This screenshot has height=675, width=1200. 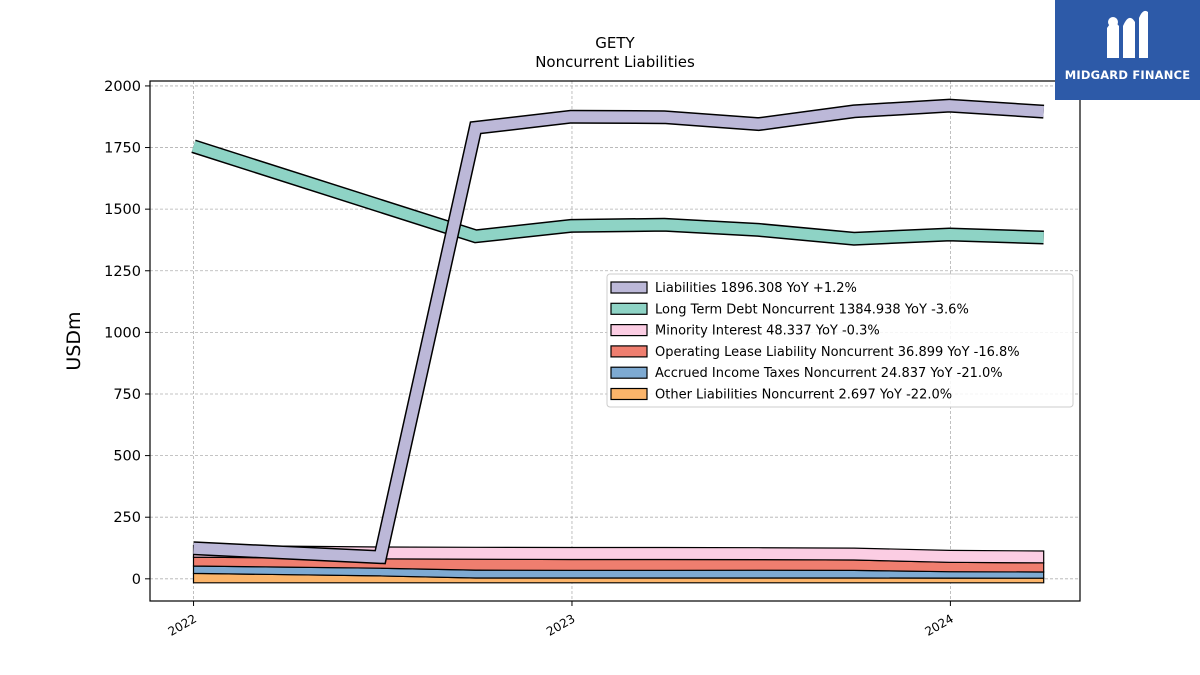 I want to click on chart-title: GETY, so click(x=615, y=43).